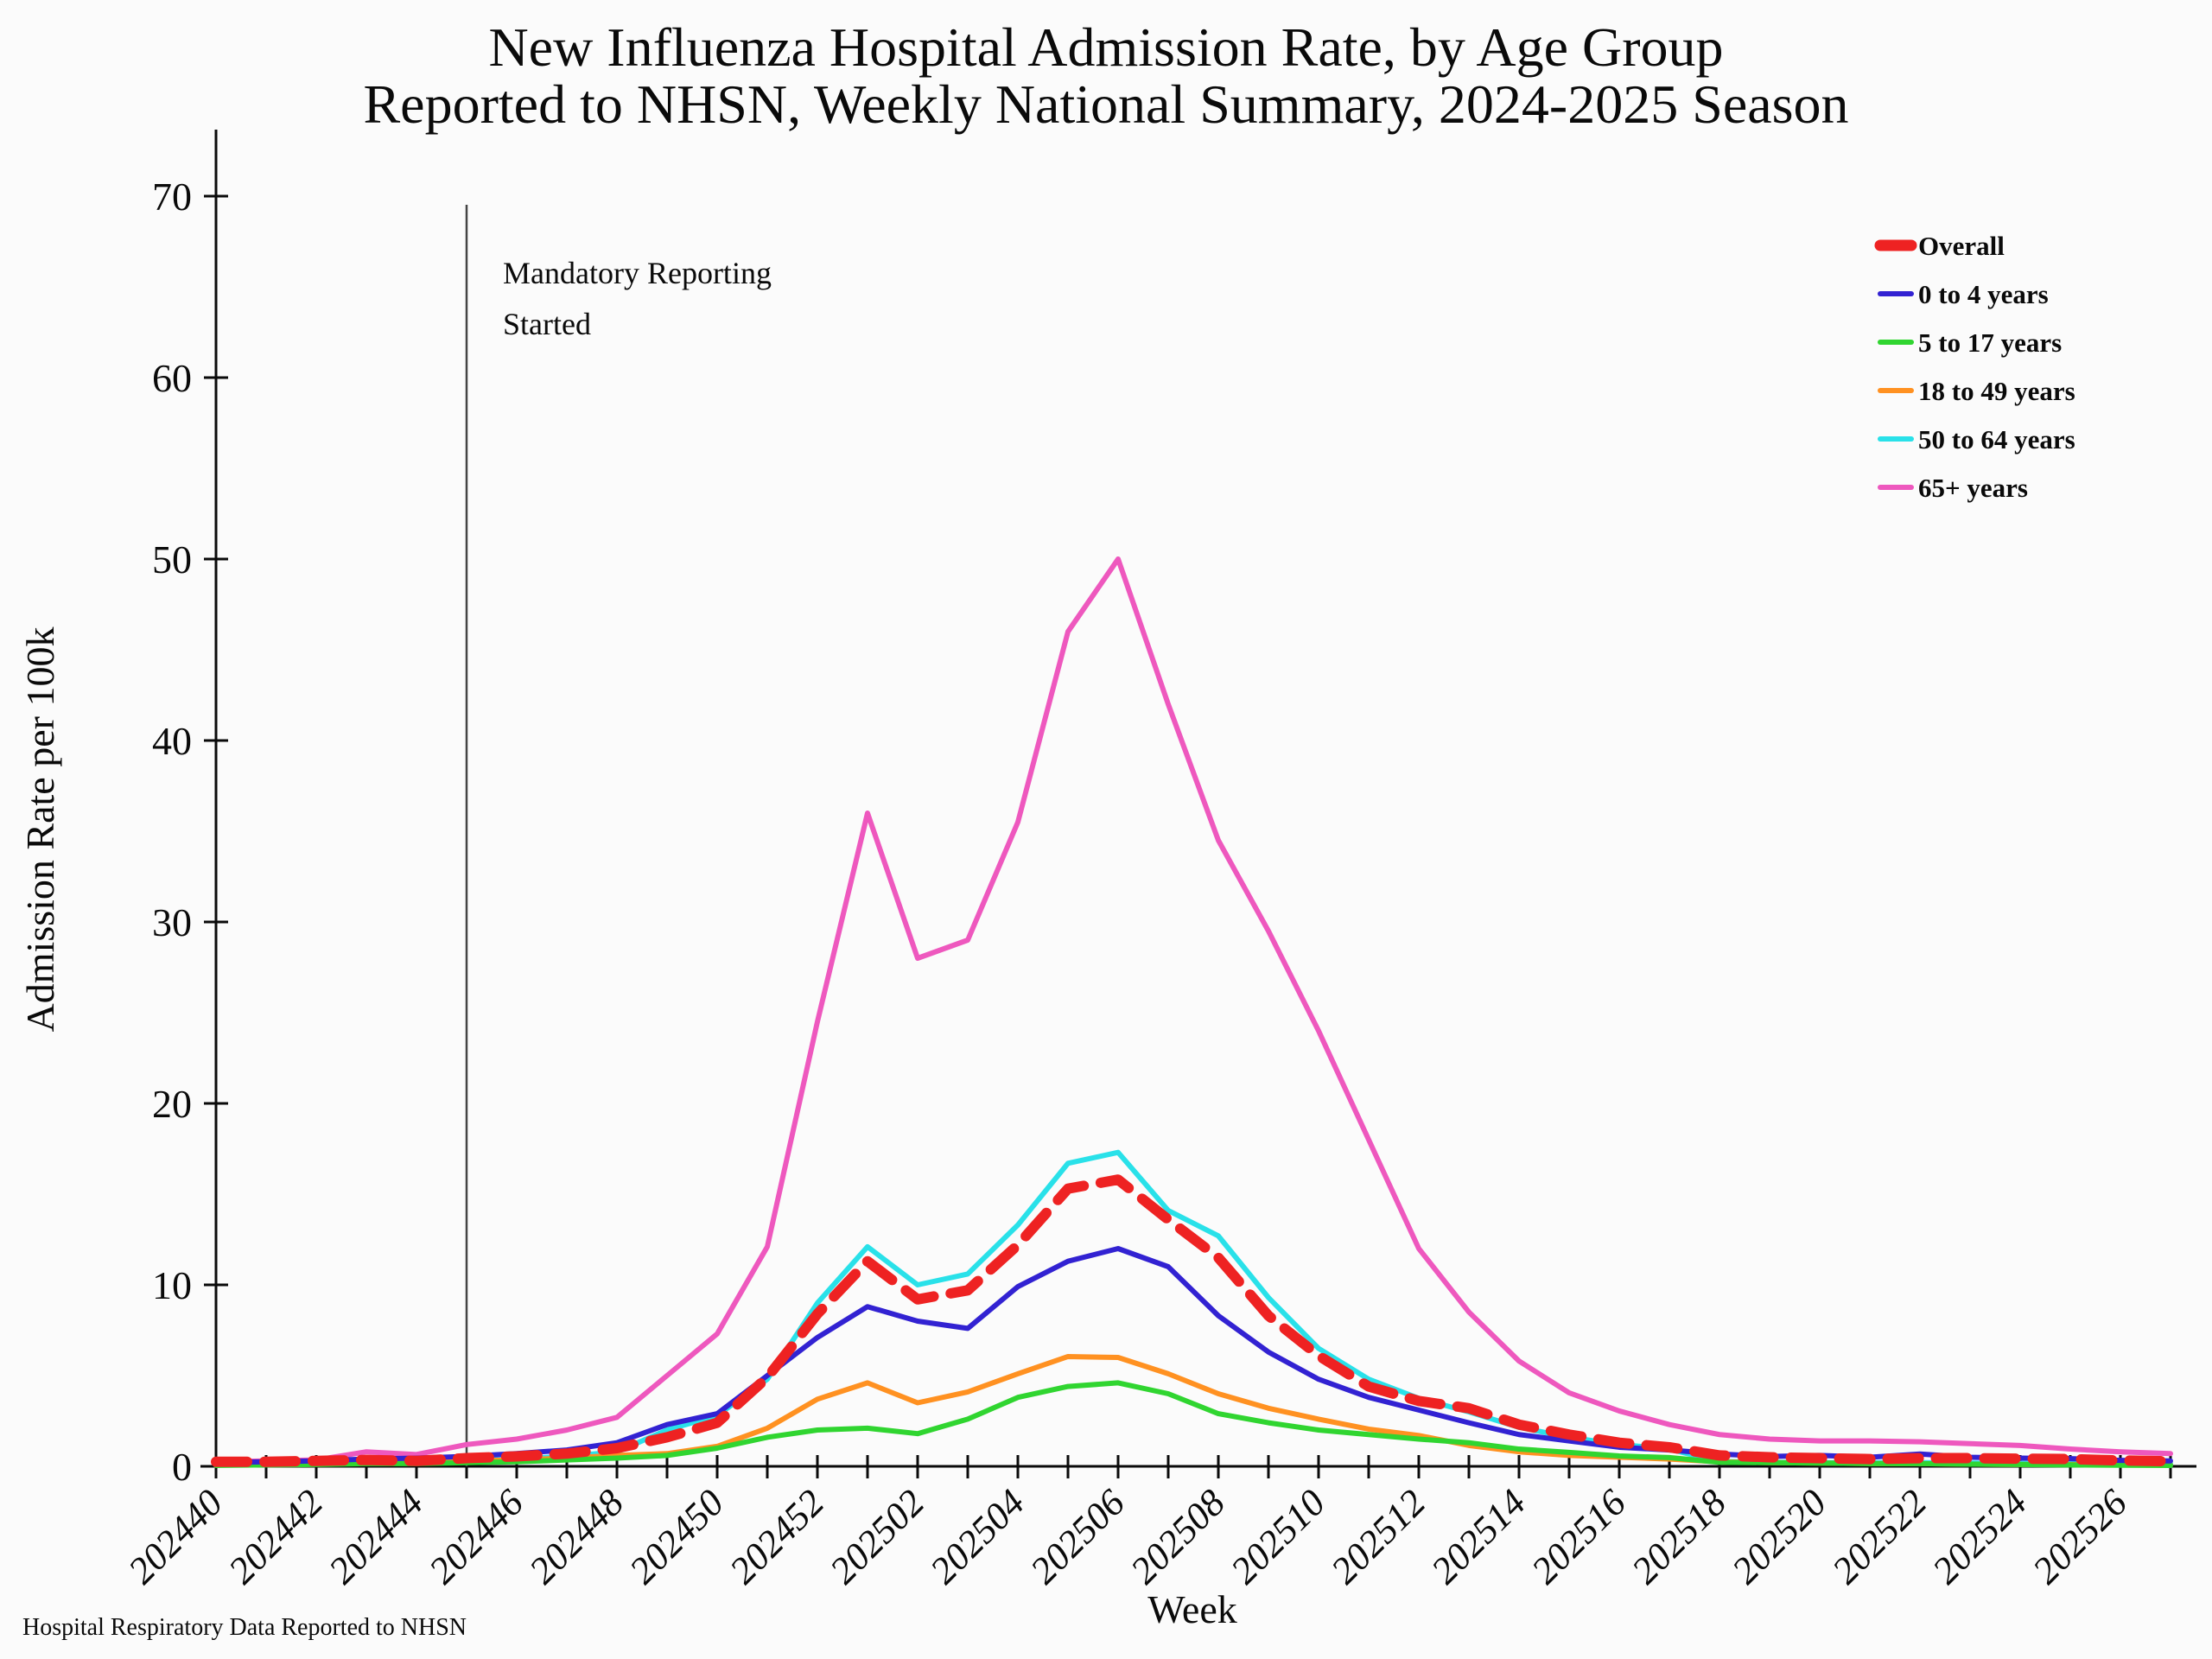 The height and width of the screenshot is (1659, 2212). I want to click on annotation-text-line1: Mandatory Reporting, so click(637, 273).